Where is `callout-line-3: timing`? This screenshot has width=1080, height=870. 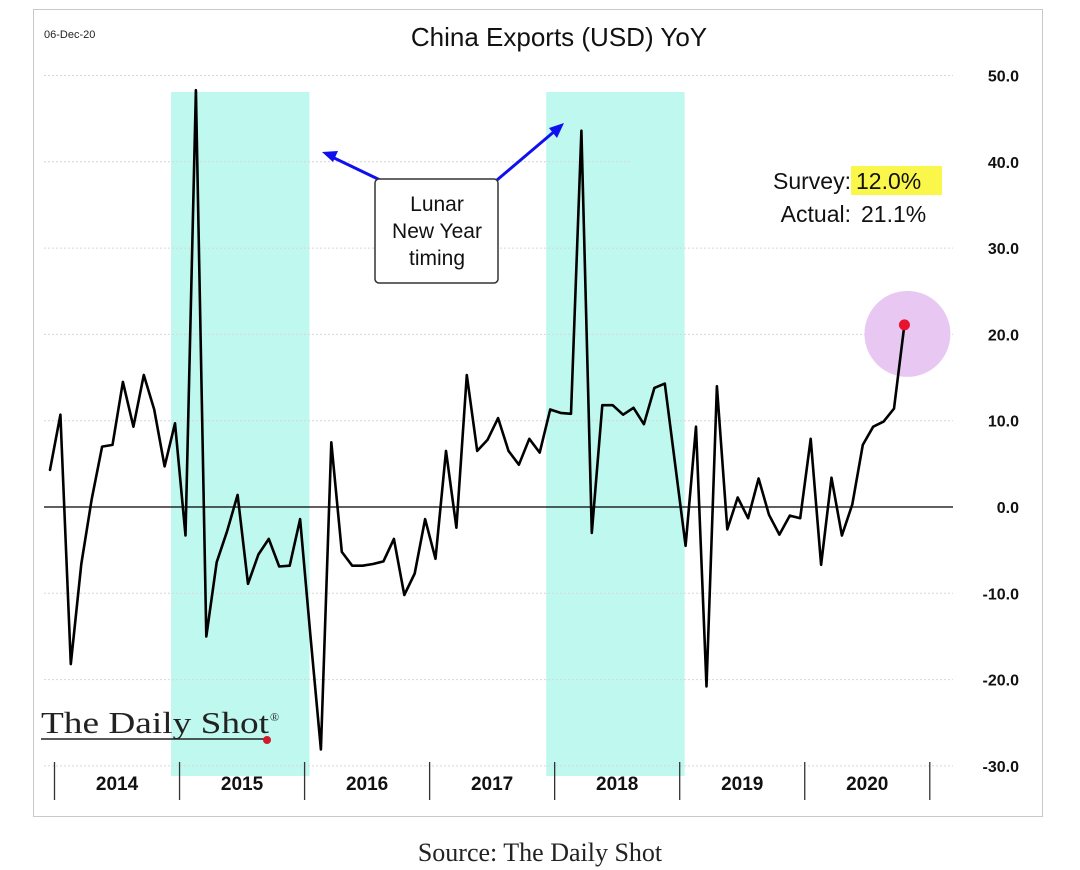 callout-line-3: timing is located at coordinates (437, 258).